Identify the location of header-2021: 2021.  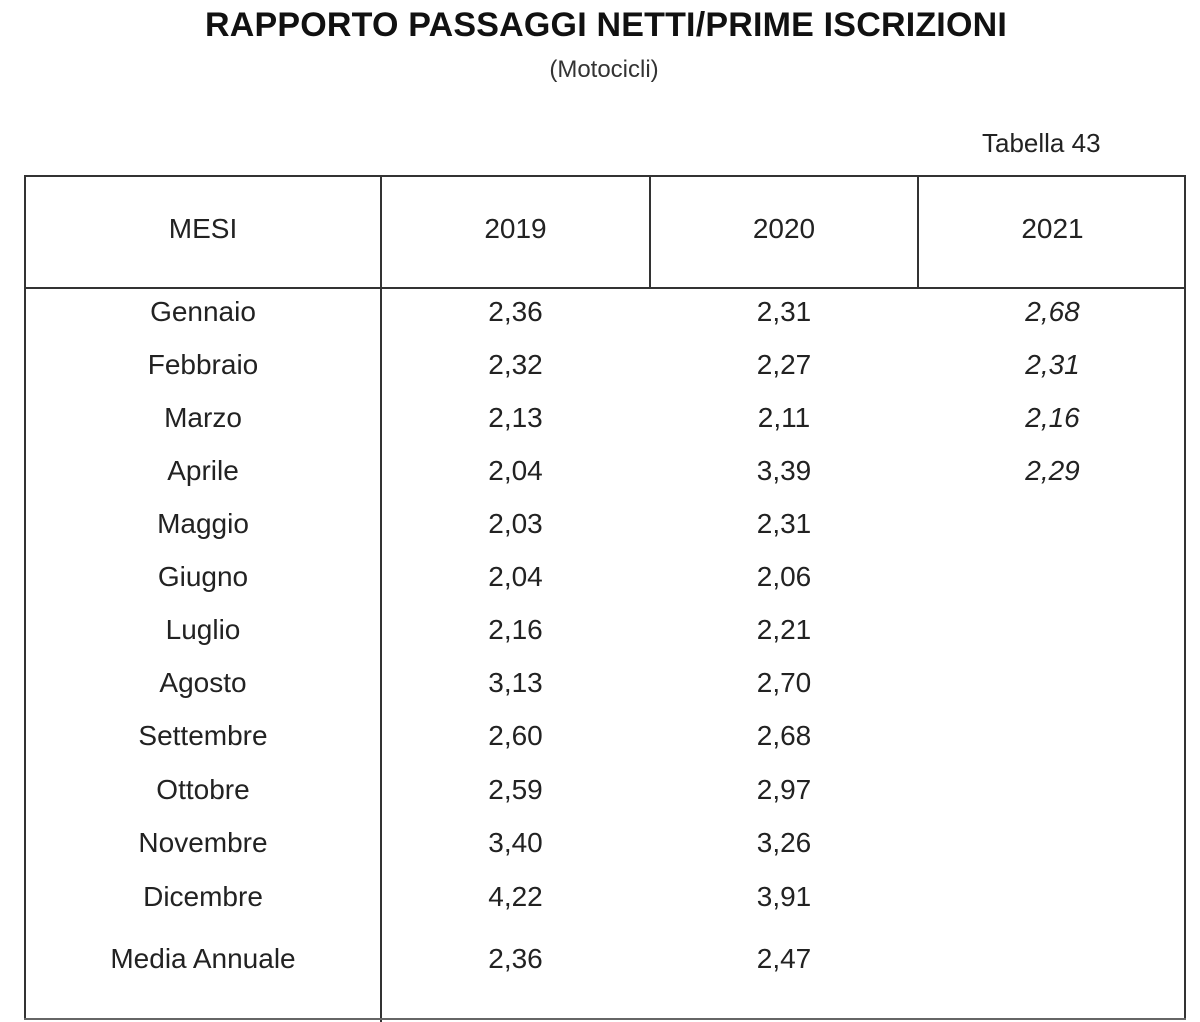
(1052, 228).